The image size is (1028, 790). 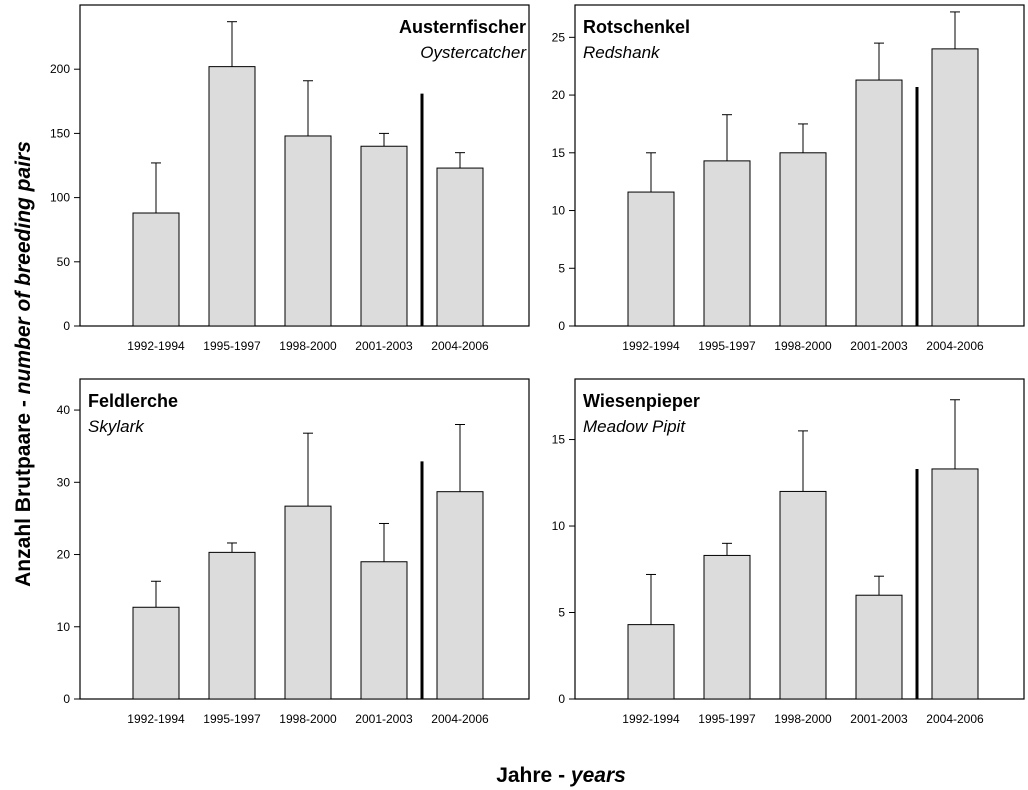 I want to click on y-tick-label: 40, so click(x=64, y=410).